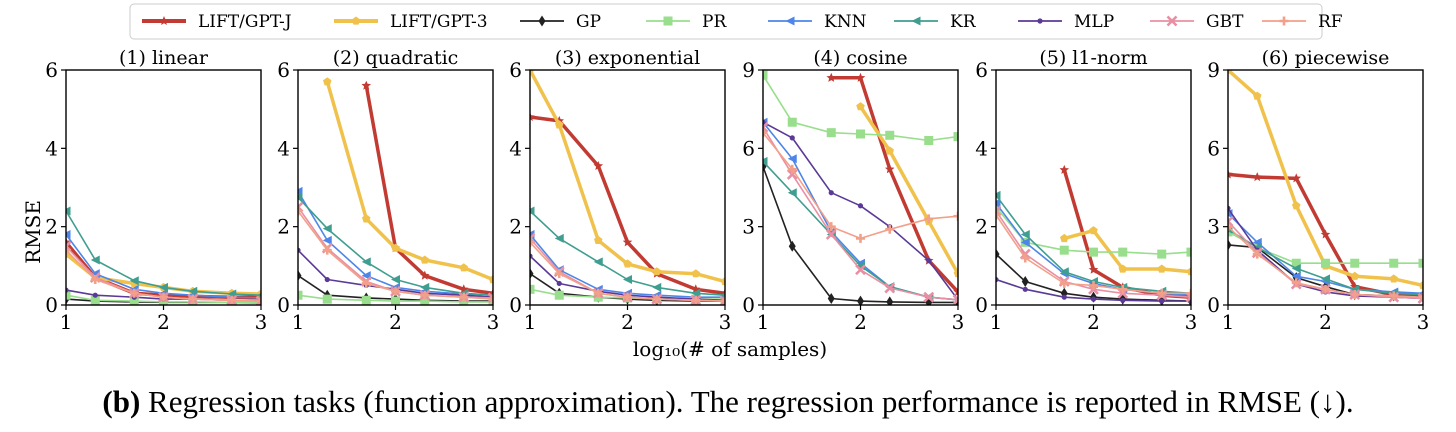 The height and width of the screenshot is (432, 1456). I want to click on legend-label: KR, so click(963, 22).